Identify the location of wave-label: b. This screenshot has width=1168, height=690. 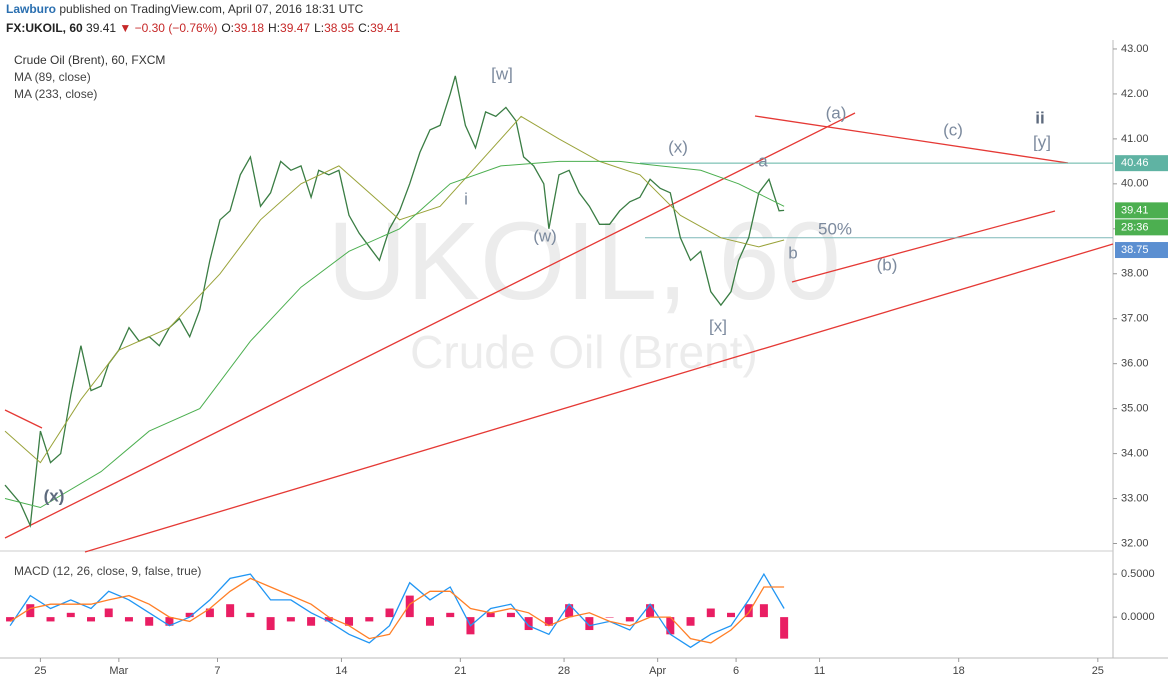
(792, 252).